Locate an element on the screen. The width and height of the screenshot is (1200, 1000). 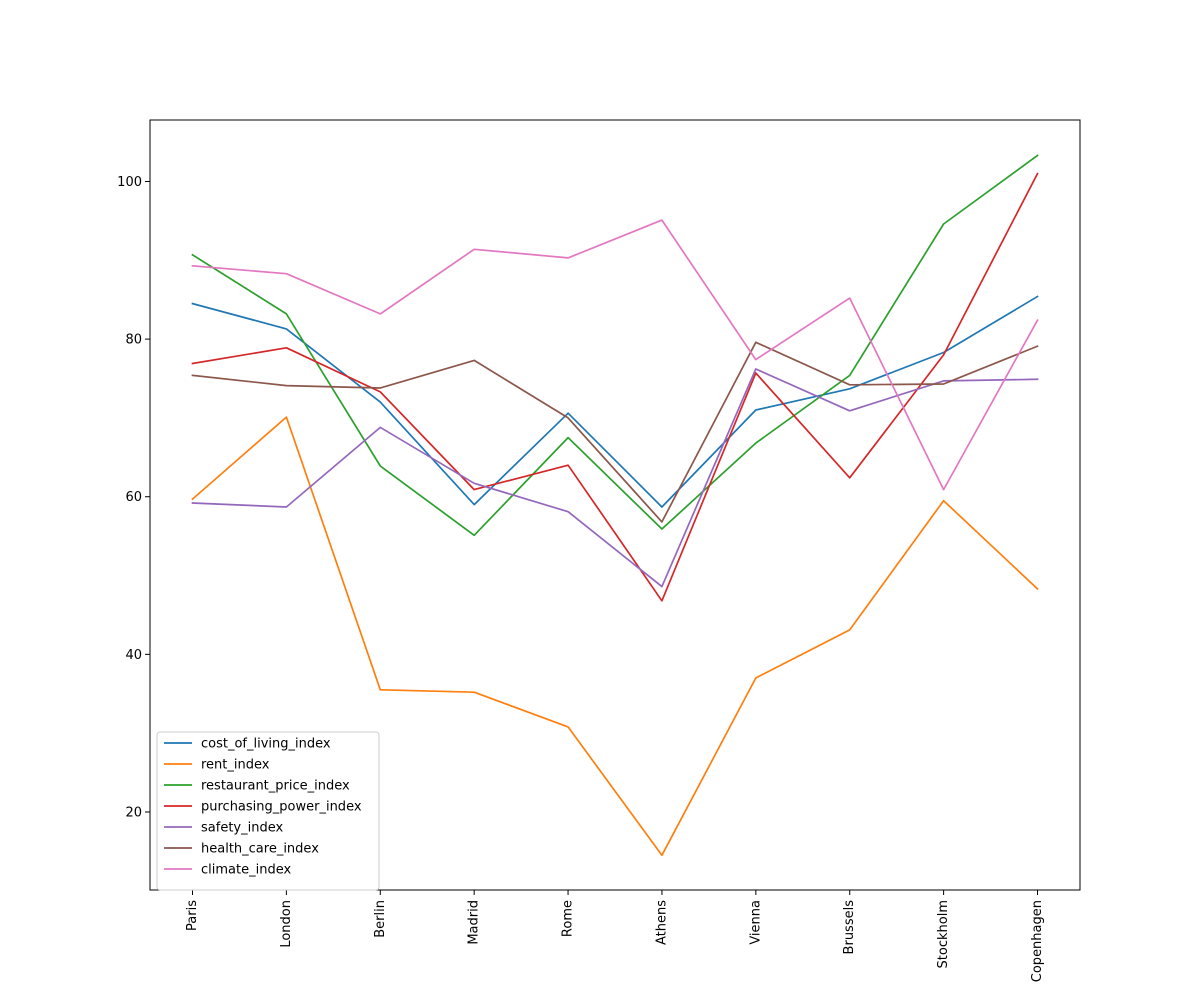
series-line-health-care-index is located at coordinates (615, 432).